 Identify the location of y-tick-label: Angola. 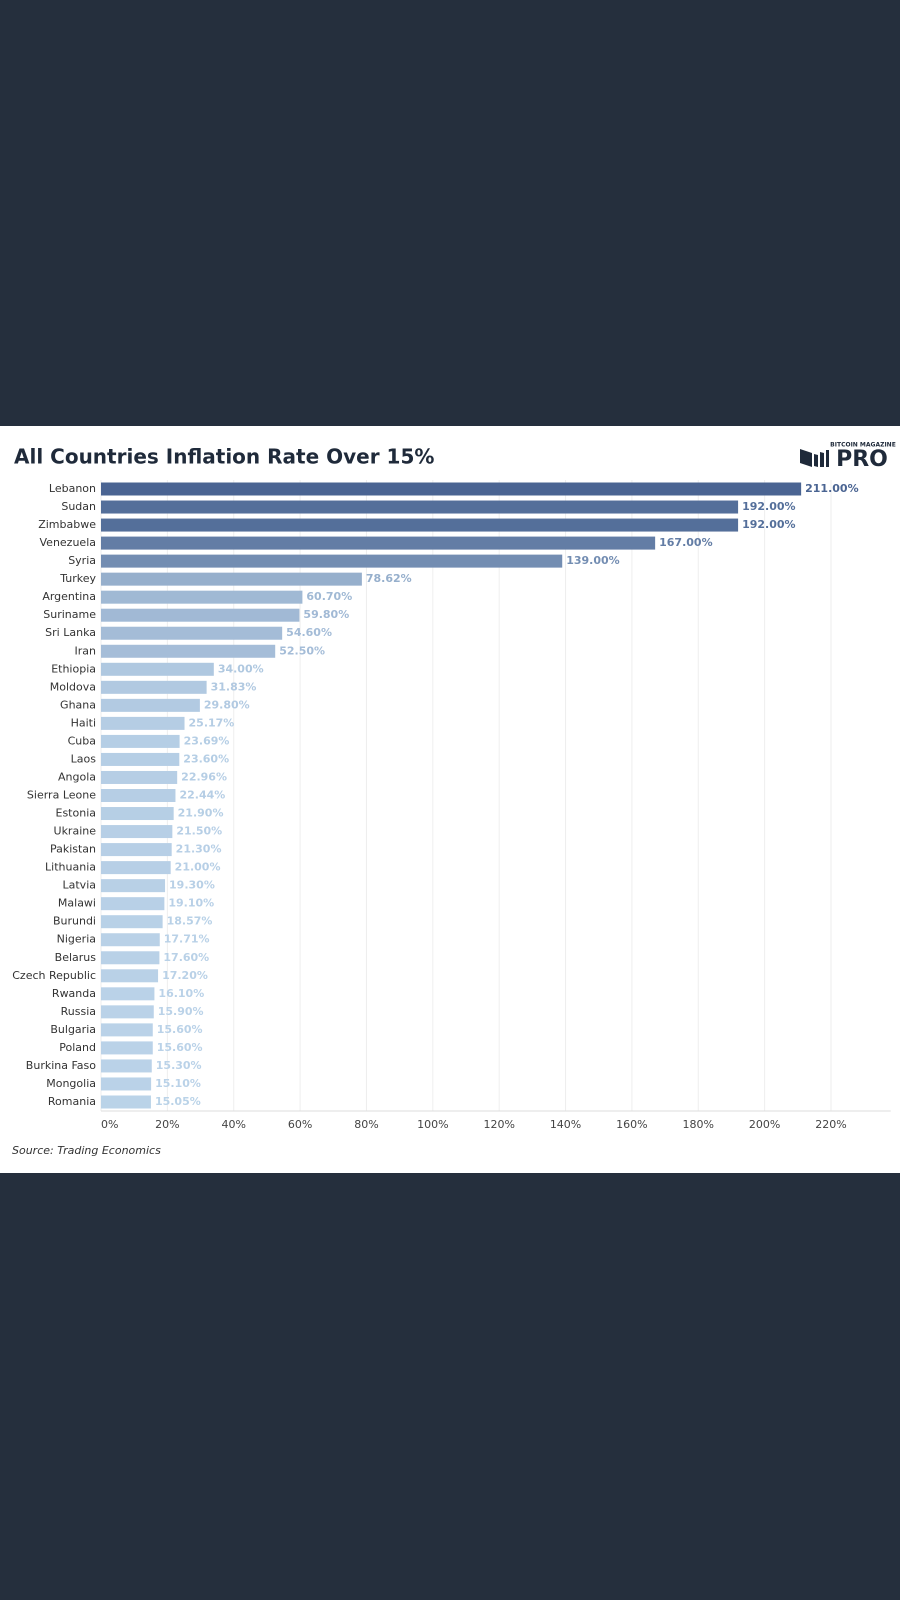
(77, 776).